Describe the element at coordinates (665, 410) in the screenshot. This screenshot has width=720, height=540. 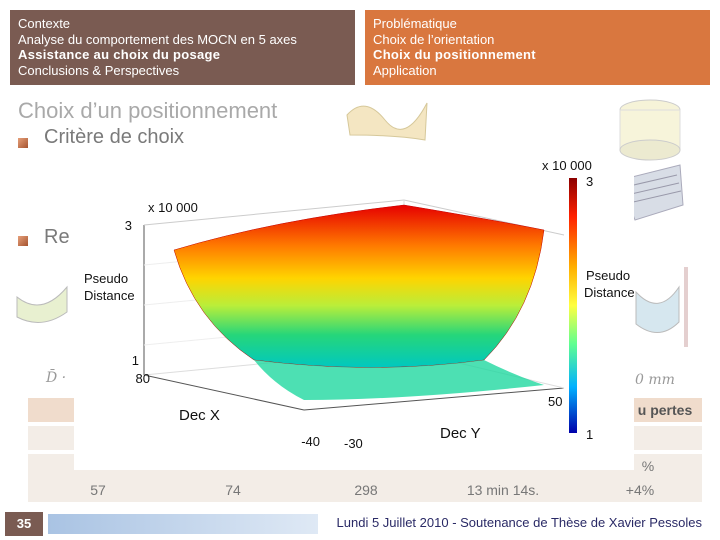
I see `table-header-cell: u pertes` at that location.